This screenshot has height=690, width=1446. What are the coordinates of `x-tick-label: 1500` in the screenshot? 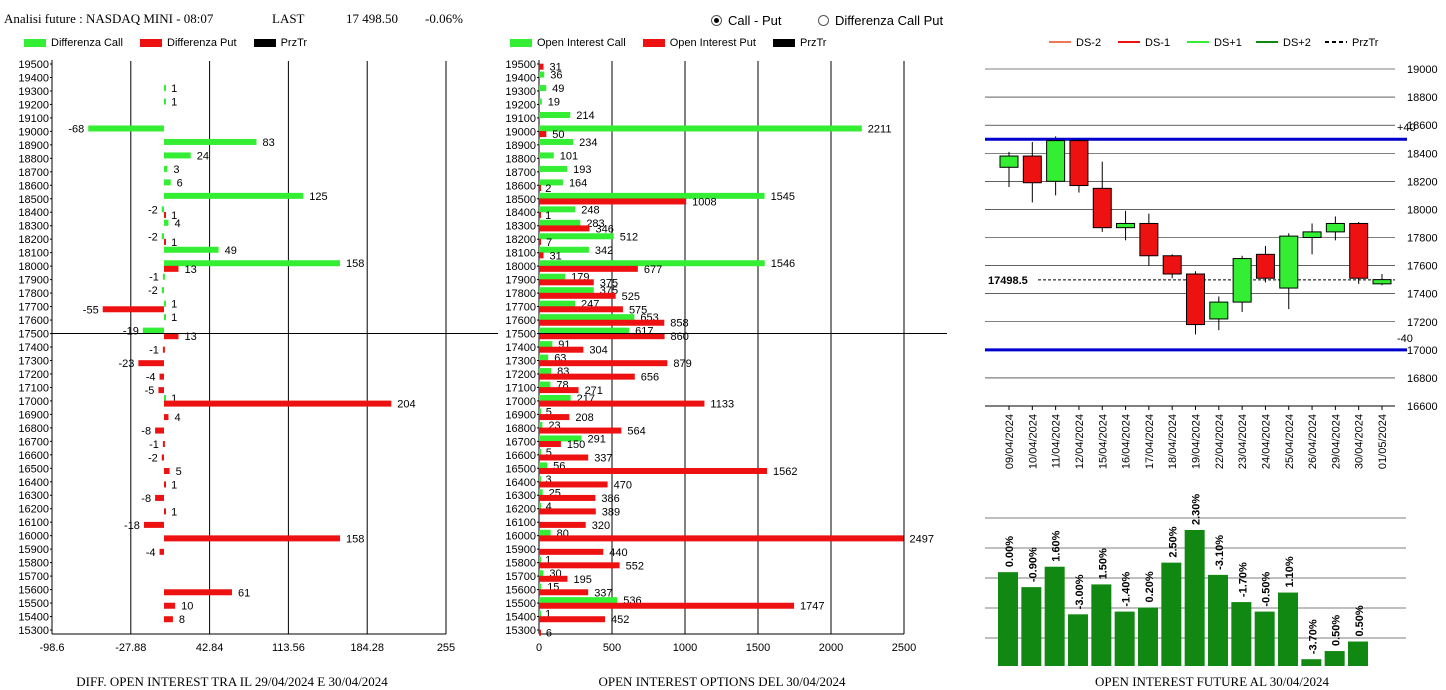 It's located at (758, 648).